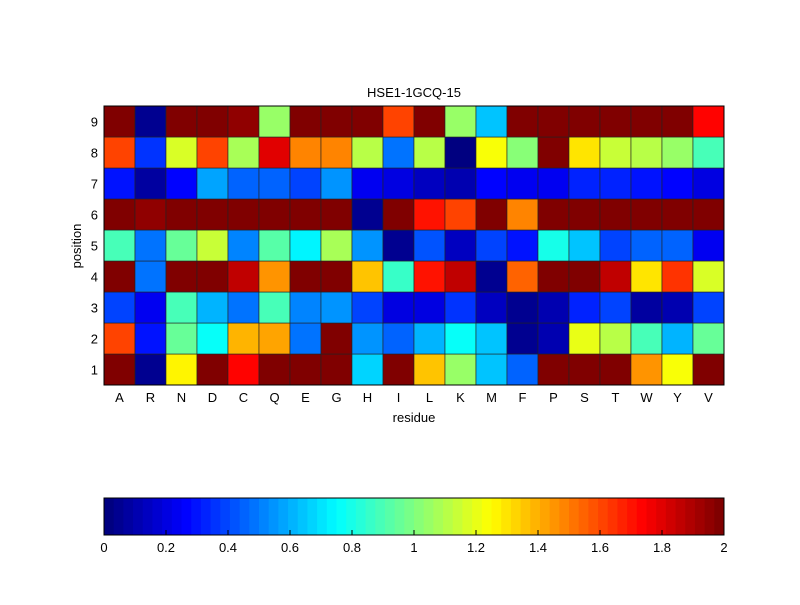  I want to click on y-tick-label: 8, so click(94, 153).